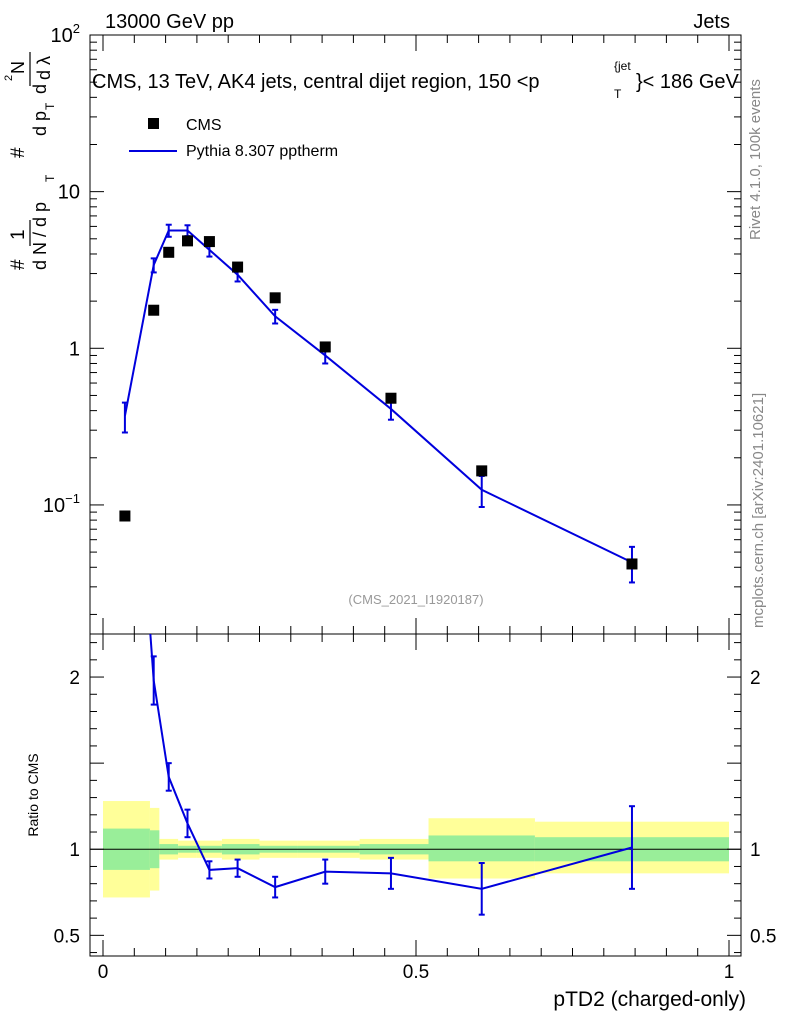  What do you see at coordinates (40, 123) in the screenshot?
I see `ylabel-dpt: d p` at bounding box center [40, 123].